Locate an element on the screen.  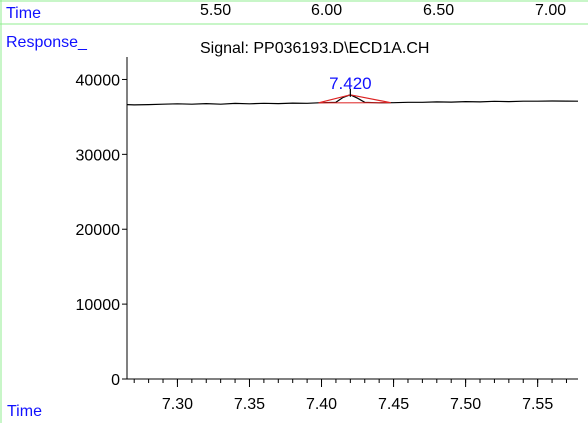
overview-tick-label: 6.50 is located at coordinates (438, 11).